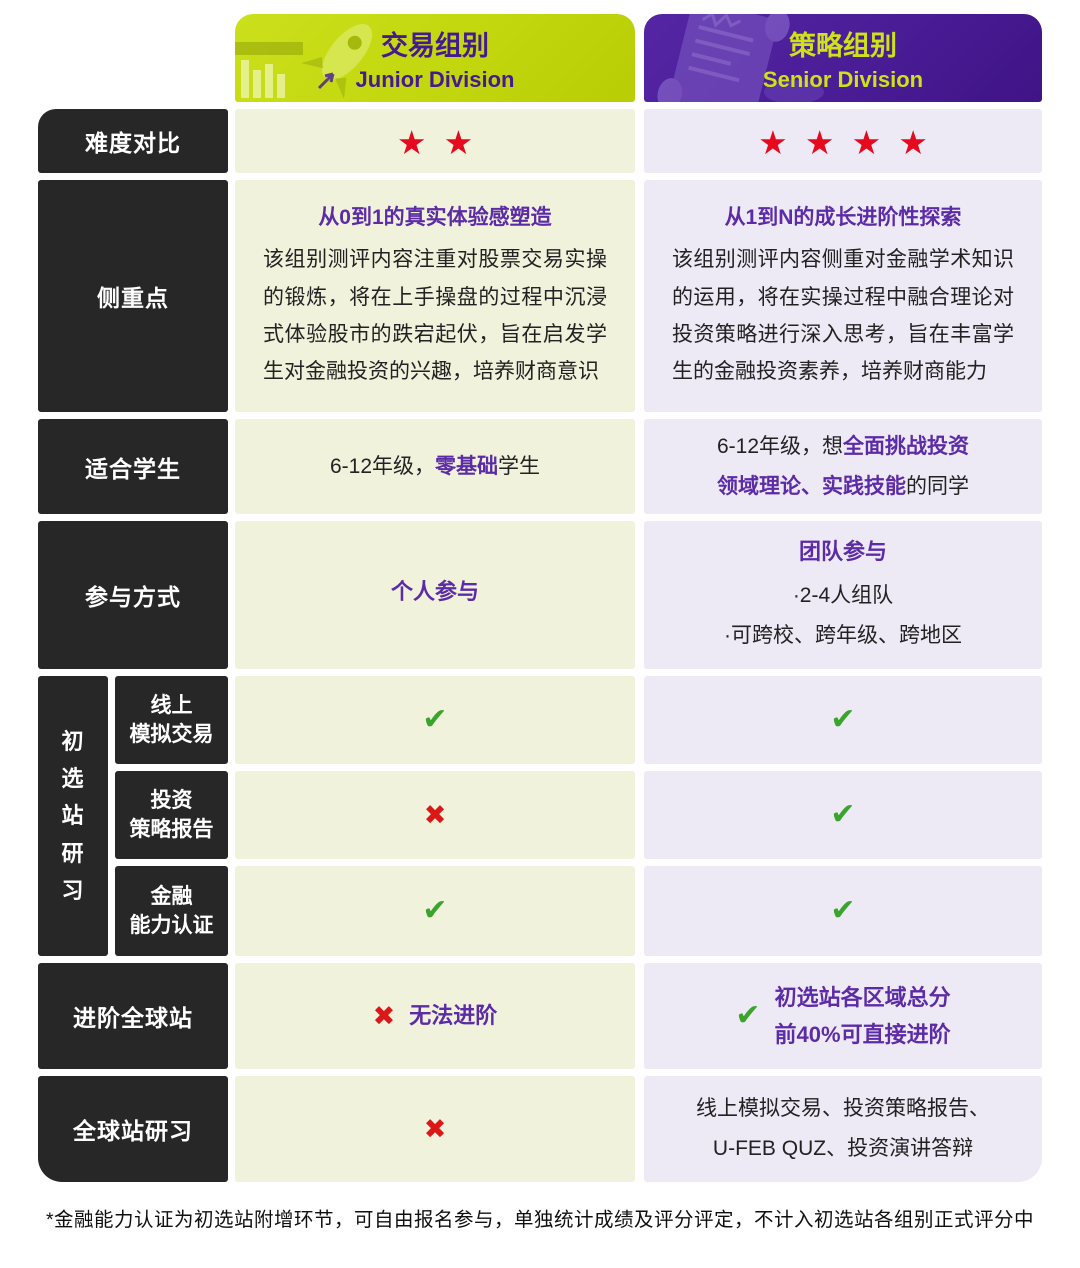 Image resolution: width=1080 pixels, height=1268 pixels. What do you see at coordinates (843, 218) in the screenshot?
I see `focus-title: 从1到N的成长进阶性探索` at bounding box center [843, 218].